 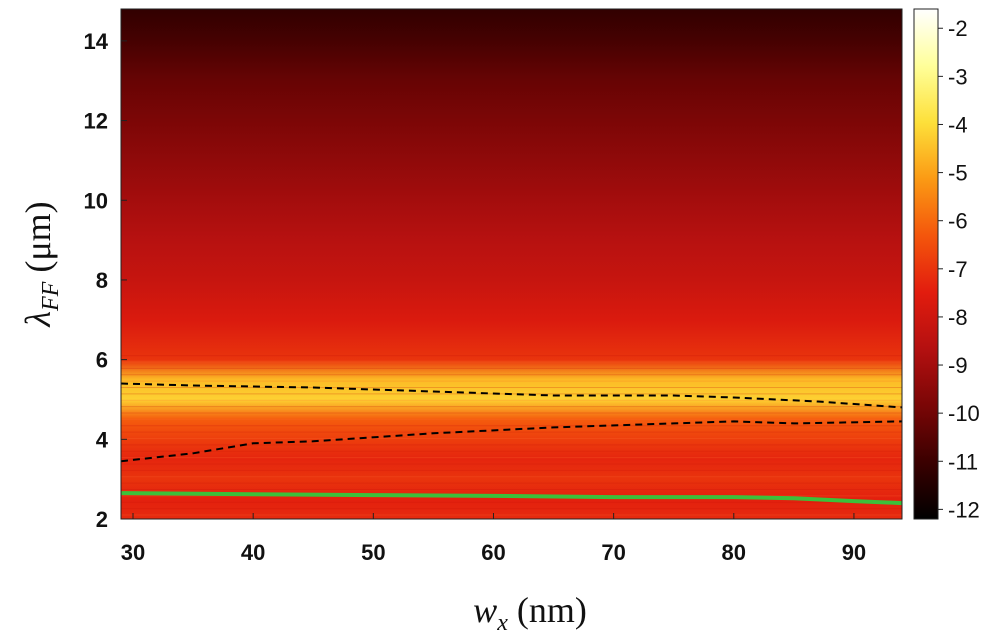 What do you see at coordinates (253, 552) in the screenshot?
I see `x-tick-label: 40` at bounding box center [253, 552].